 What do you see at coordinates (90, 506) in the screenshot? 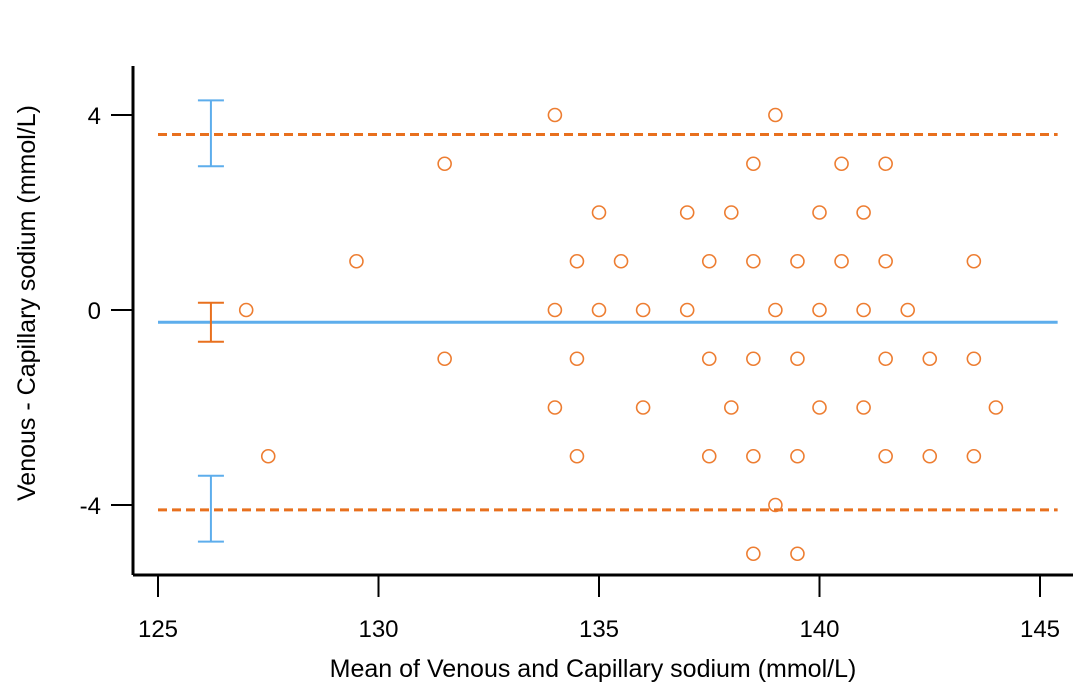
I see `y-tick-label: -4` at bounding box center [90, 506].